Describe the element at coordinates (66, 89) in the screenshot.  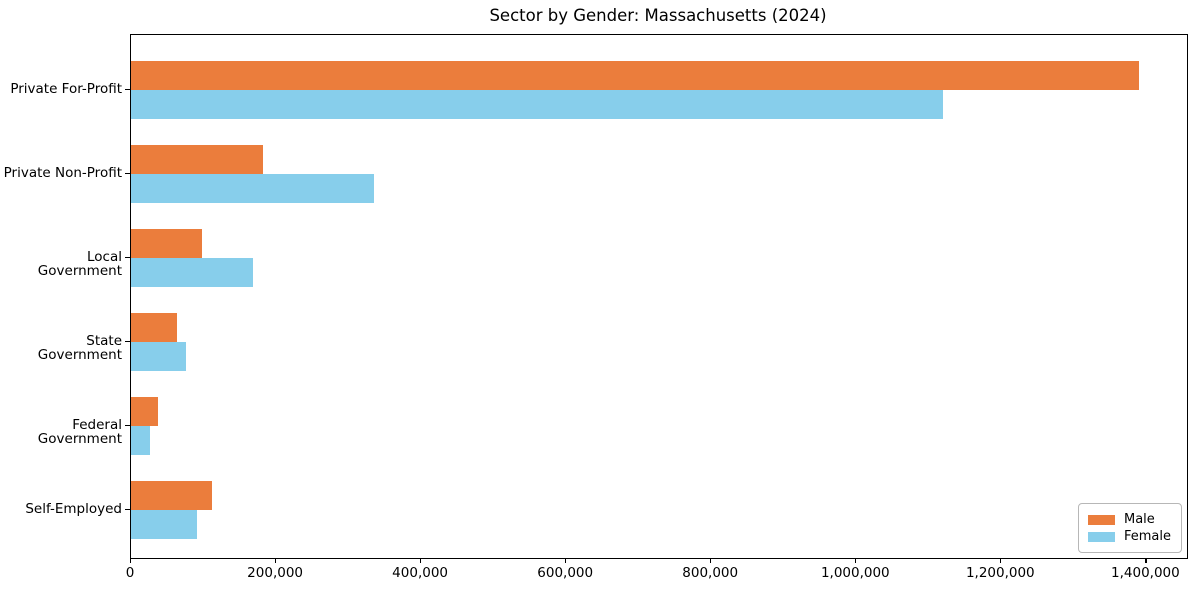
I see `y-label-private-for-profit: Private For-Profit` at that location.